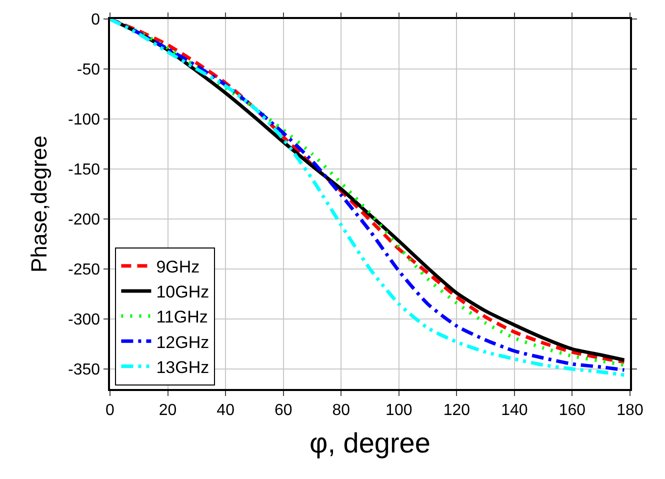  Describe the element at coordinates (514, 410) in the screenshot. I see `x-tick-label: 140` at that location.